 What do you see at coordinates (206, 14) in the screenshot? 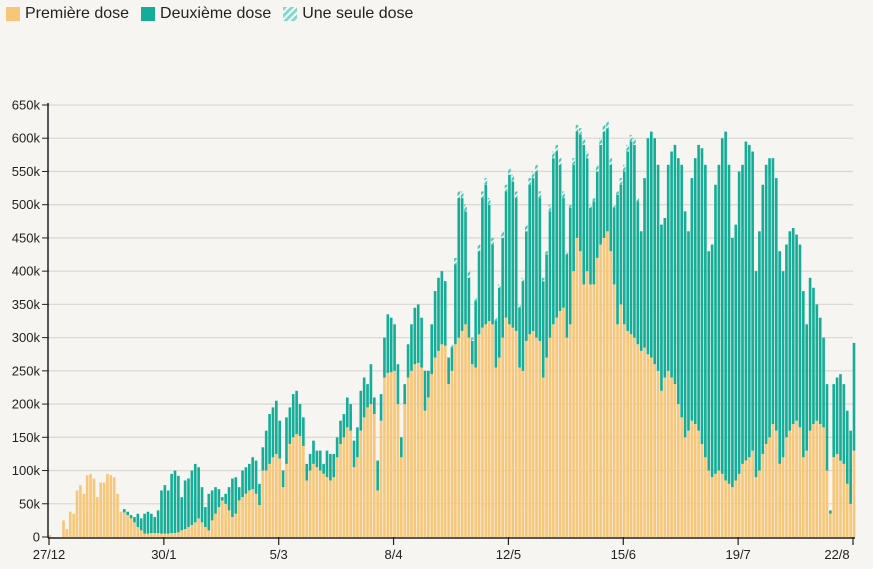
I see `legend-item-second-dose: Deuxième dose` at bounding box center [206, 14].